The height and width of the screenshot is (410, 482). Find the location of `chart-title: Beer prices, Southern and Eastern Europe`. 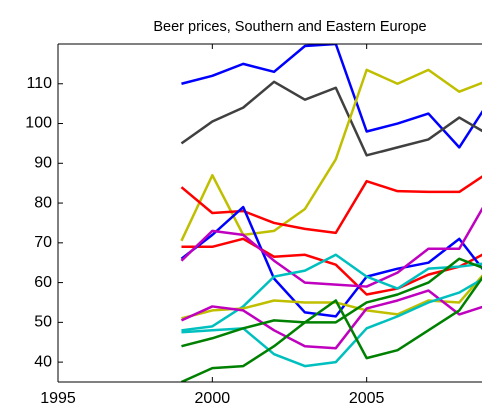

chart-title: Beer prices, Southern and Eastern Europe is located at coordinates (289, 27).